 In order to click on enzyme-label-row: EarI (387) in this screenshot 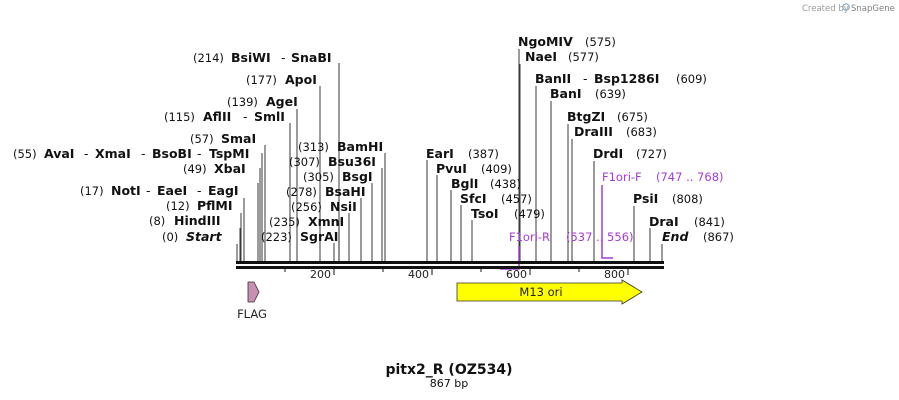, I will do `click(462, 153)`.